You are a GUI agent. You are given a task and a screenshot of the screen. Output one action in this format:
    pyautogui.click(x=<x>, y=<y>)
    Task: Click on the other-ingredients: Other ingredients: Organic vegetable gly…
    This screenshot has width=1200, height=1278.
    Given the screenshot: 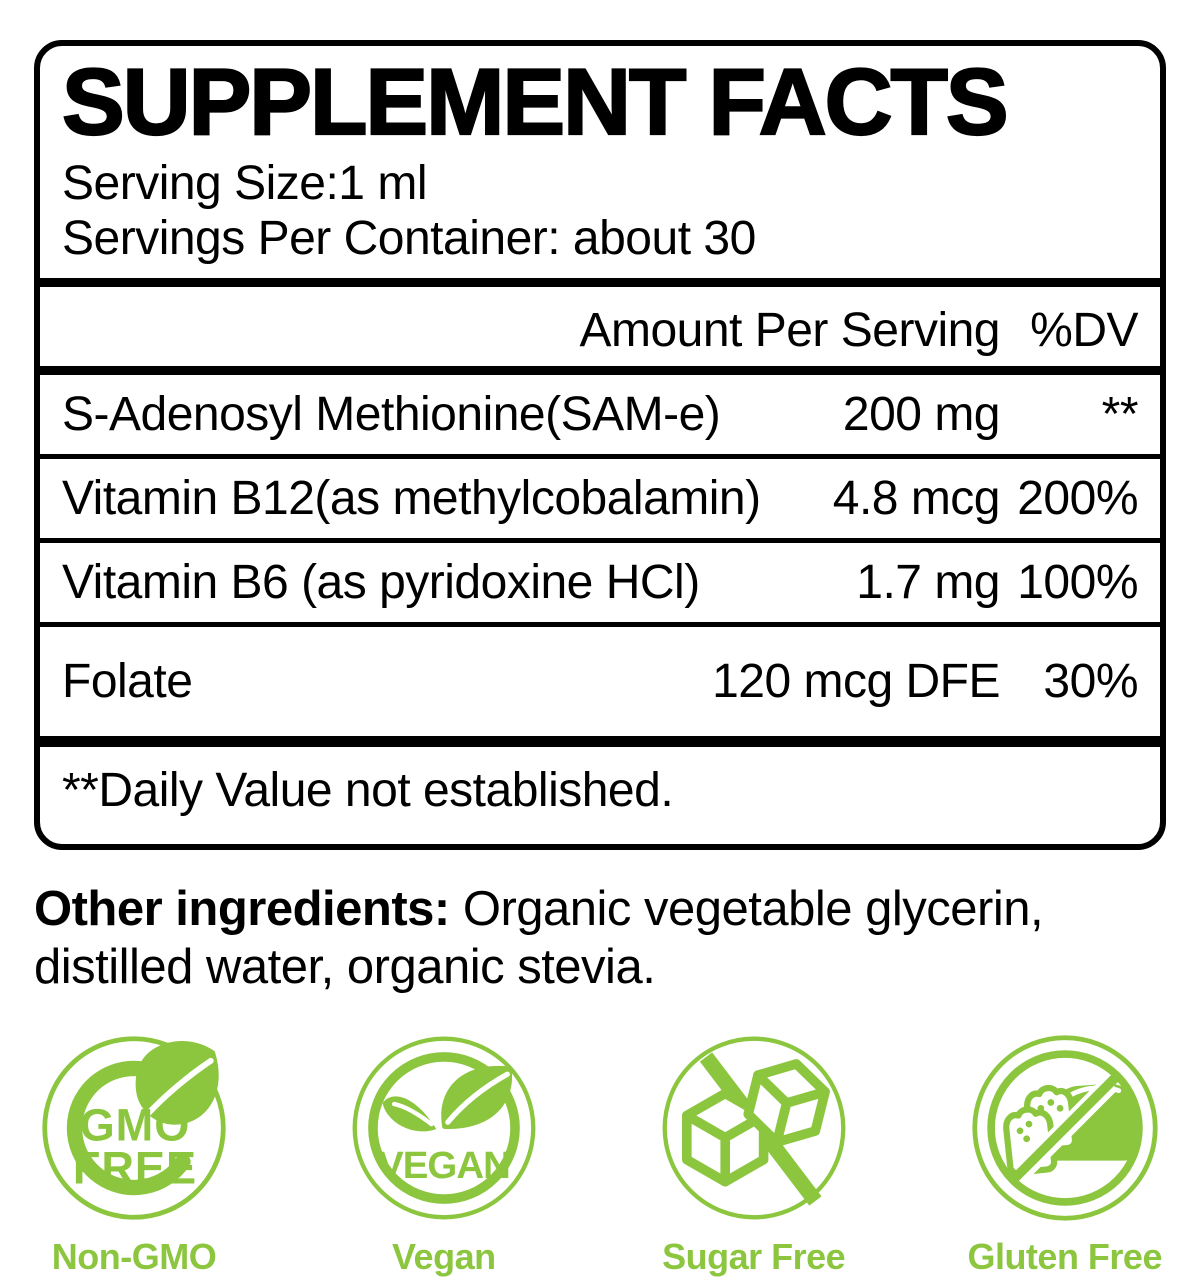 What is the action you would take?
    pyautogui.click(x=600, y=938)
    